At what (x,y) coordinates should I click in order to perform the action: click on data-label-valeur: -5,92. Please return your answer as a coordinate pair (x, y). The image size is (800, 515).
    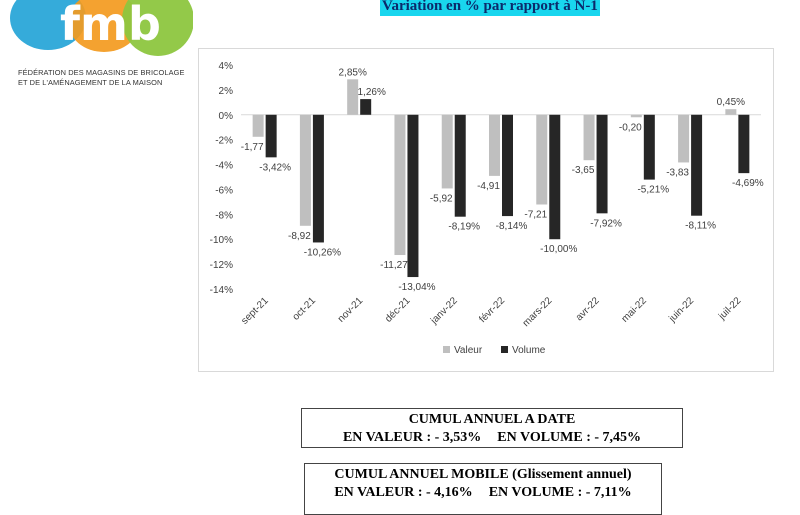
    Looking at the image, I should click on (441, 198).